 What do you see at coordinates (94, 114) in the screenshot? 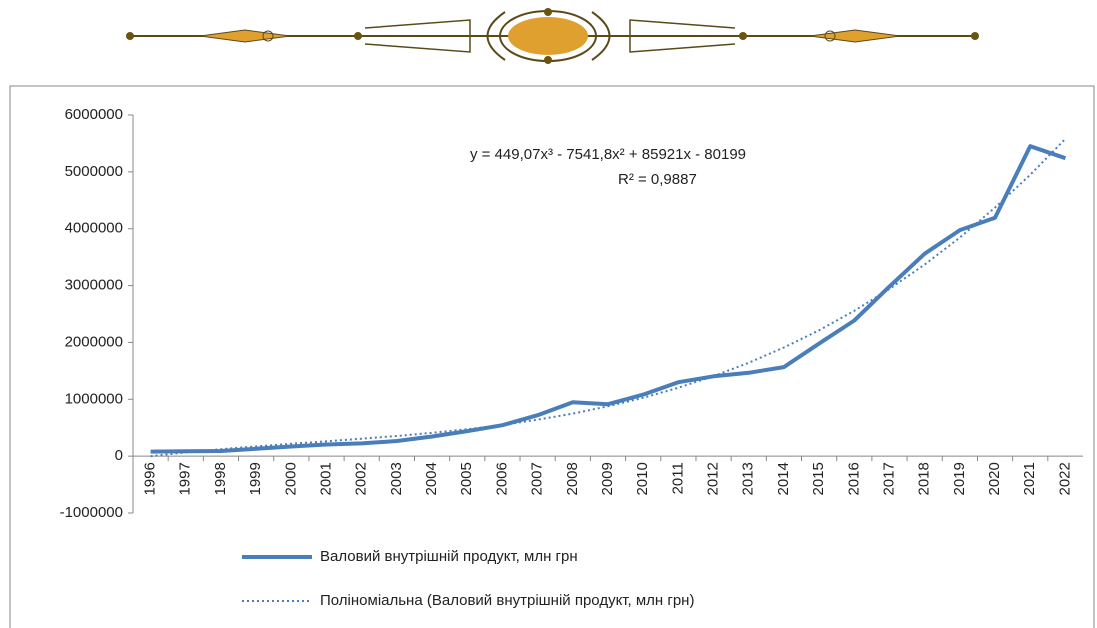
I see `y-tick-label: 6000000` at bounding box center [94, 114].